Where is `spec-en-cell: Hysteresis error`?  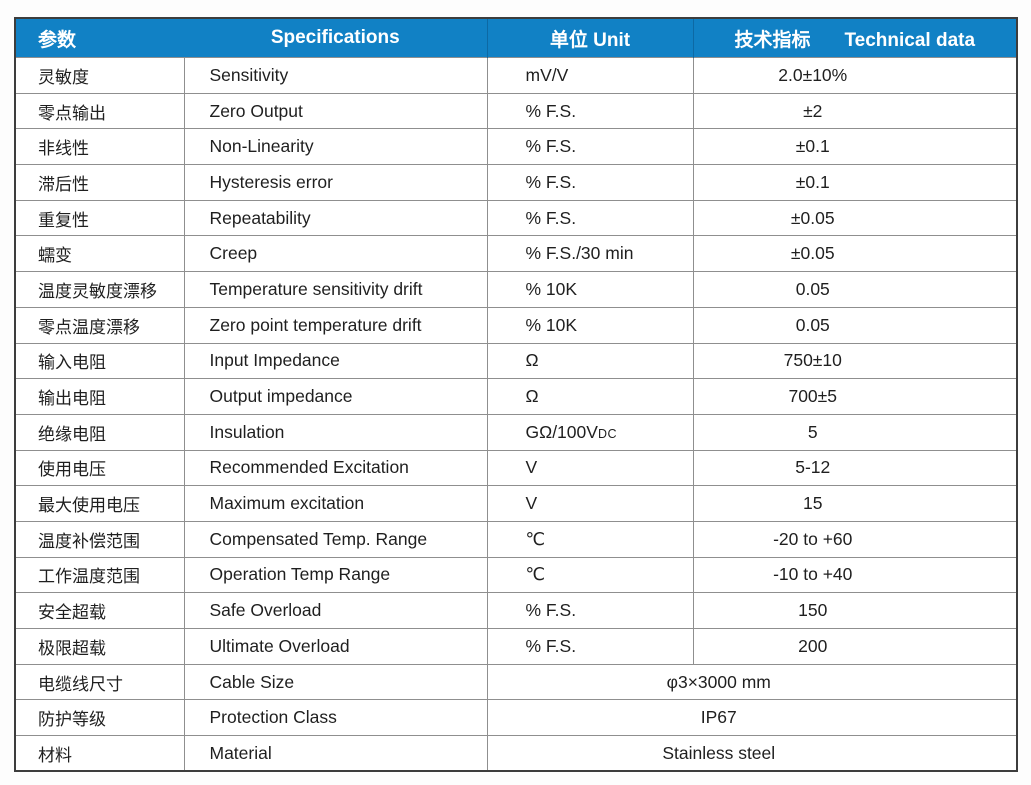
spec-en-cell: Hysteresis error is located at coordinates (335, 182).